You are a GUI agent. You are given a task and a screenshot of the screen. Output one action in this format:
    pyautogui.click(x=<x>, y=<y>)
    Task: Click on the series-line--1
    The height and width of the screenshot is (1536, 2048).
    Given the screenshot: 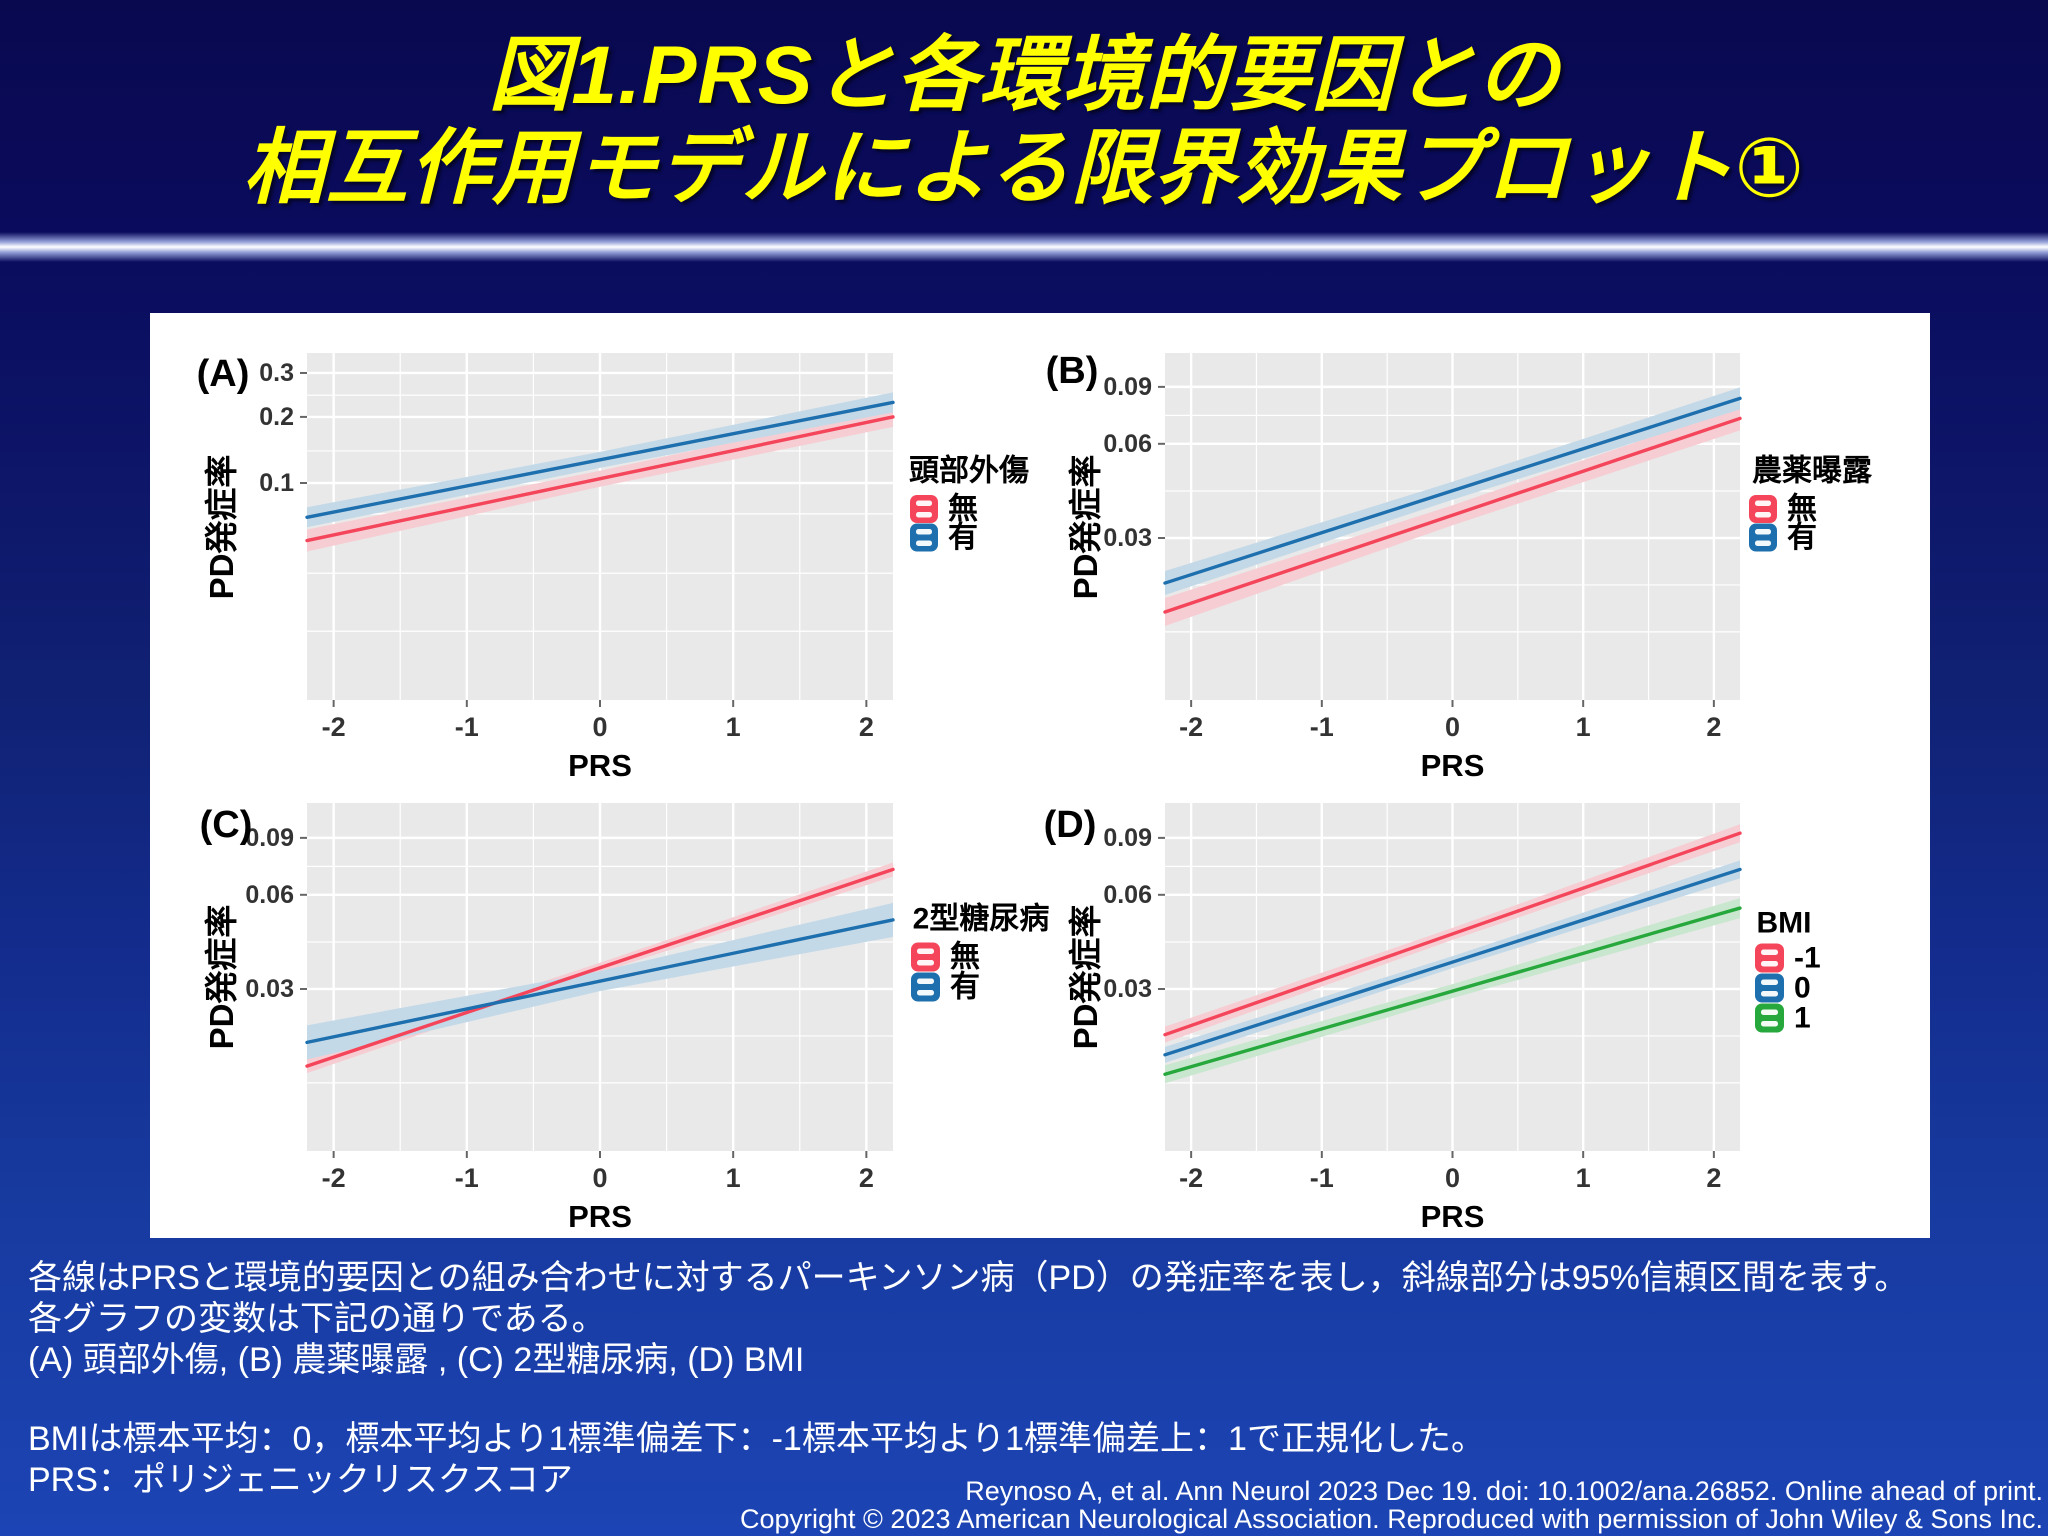 What is the action you would take?
    pyautogui.click(x=1452, y=934)
    